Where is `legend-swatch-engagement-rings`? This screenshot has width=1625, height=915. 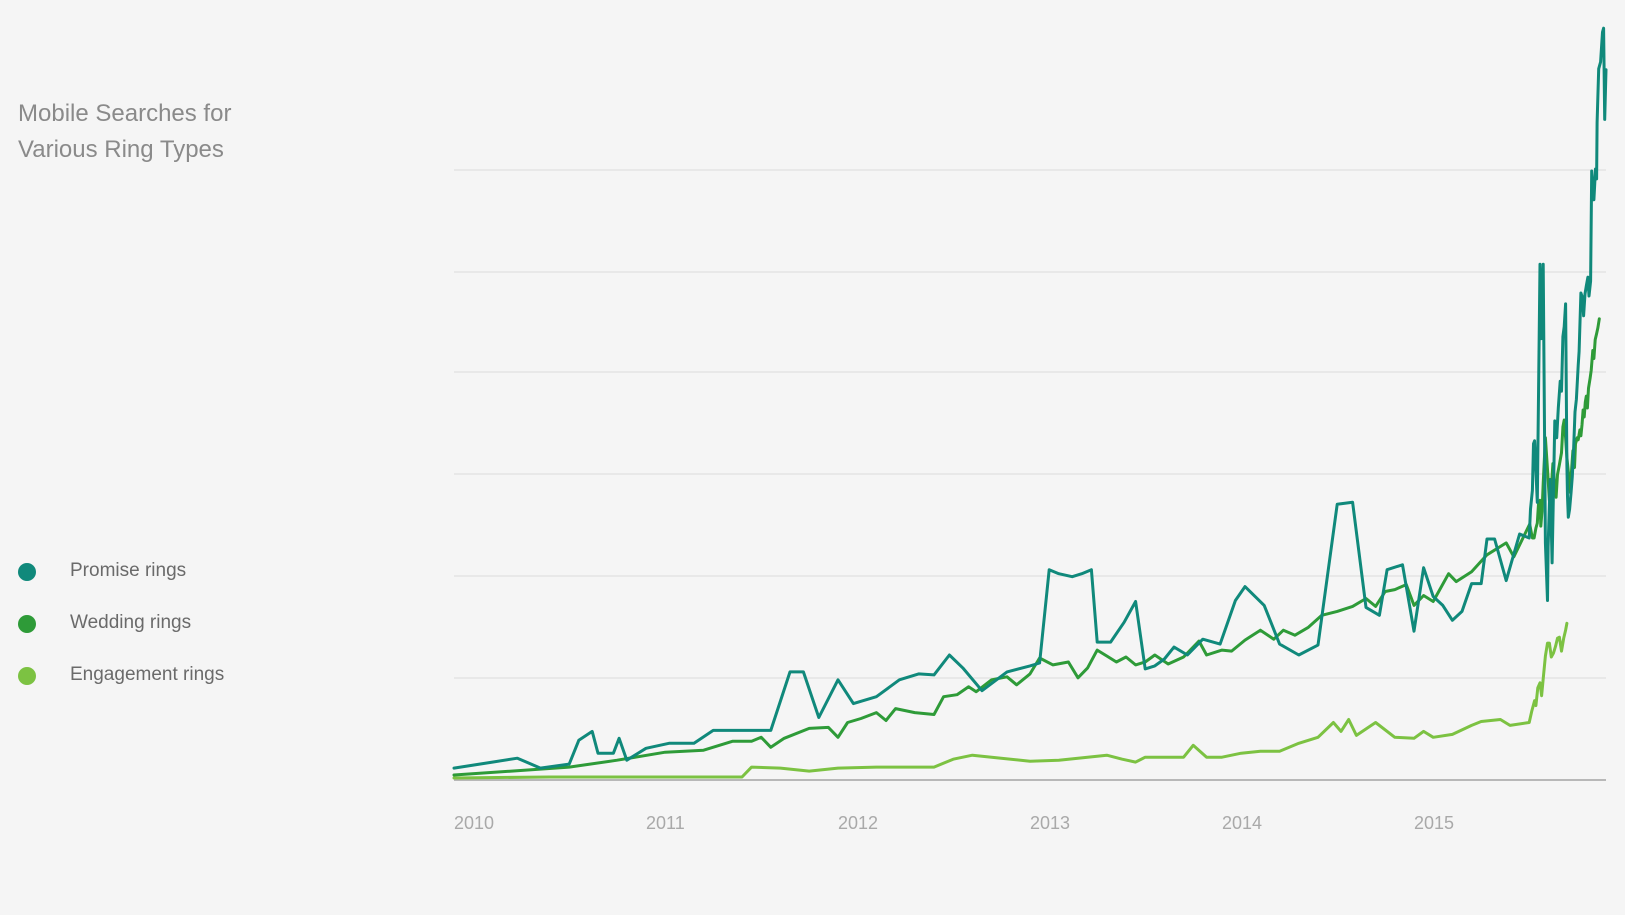
legend-swatch-engagement-rings is located at coordinates (27, 676).